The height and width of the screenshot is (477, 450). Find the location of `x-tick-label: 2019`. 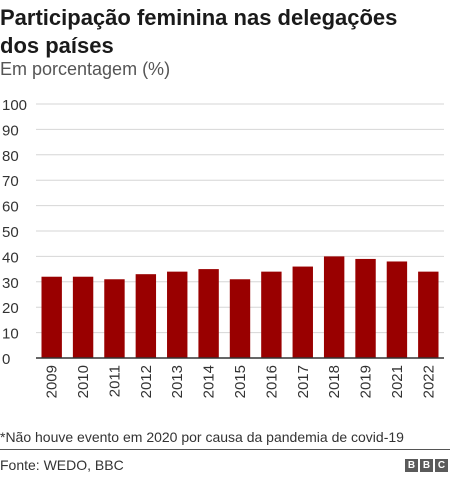

x-tick-label: 2019 is located at coordinates (366, 381).